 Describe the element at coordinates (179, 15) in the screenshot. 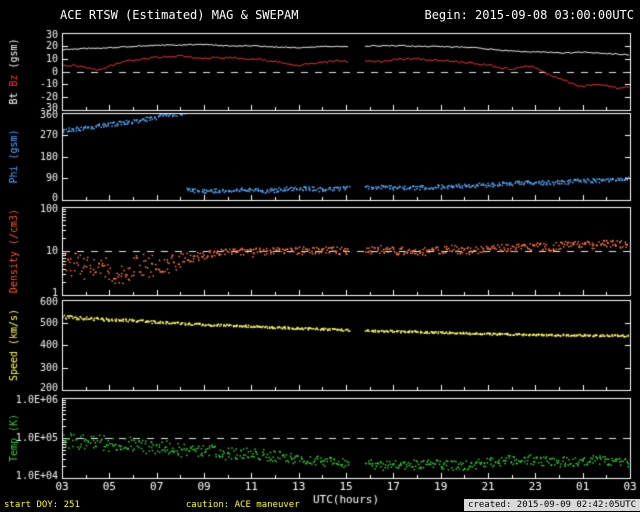

I see `plot-title: ACE RTSW (Estimated) MAG & SWEPAM` at that location.